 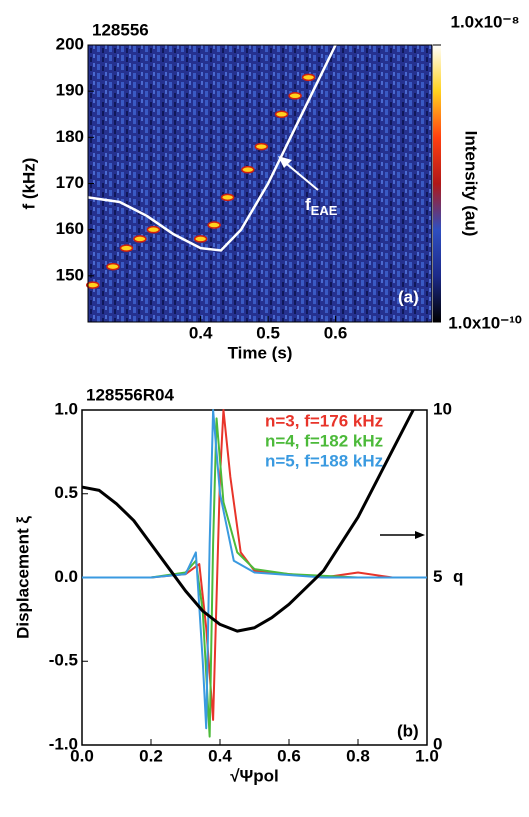 What do you see at coordinates (471, 184) in the screenshot?
I see `colorbar-label: Intensity (au)` at bounding box center [471, 184].